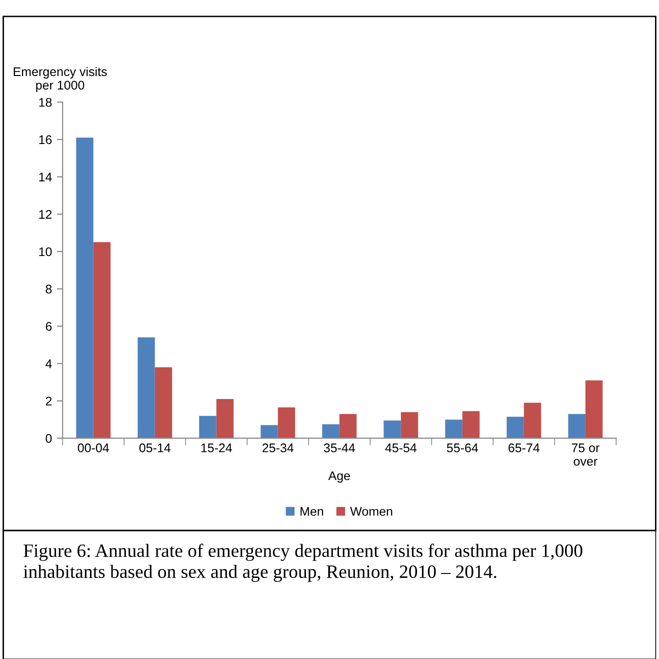  I want to click on x-tick-label: 35-44, so click(340, 447).